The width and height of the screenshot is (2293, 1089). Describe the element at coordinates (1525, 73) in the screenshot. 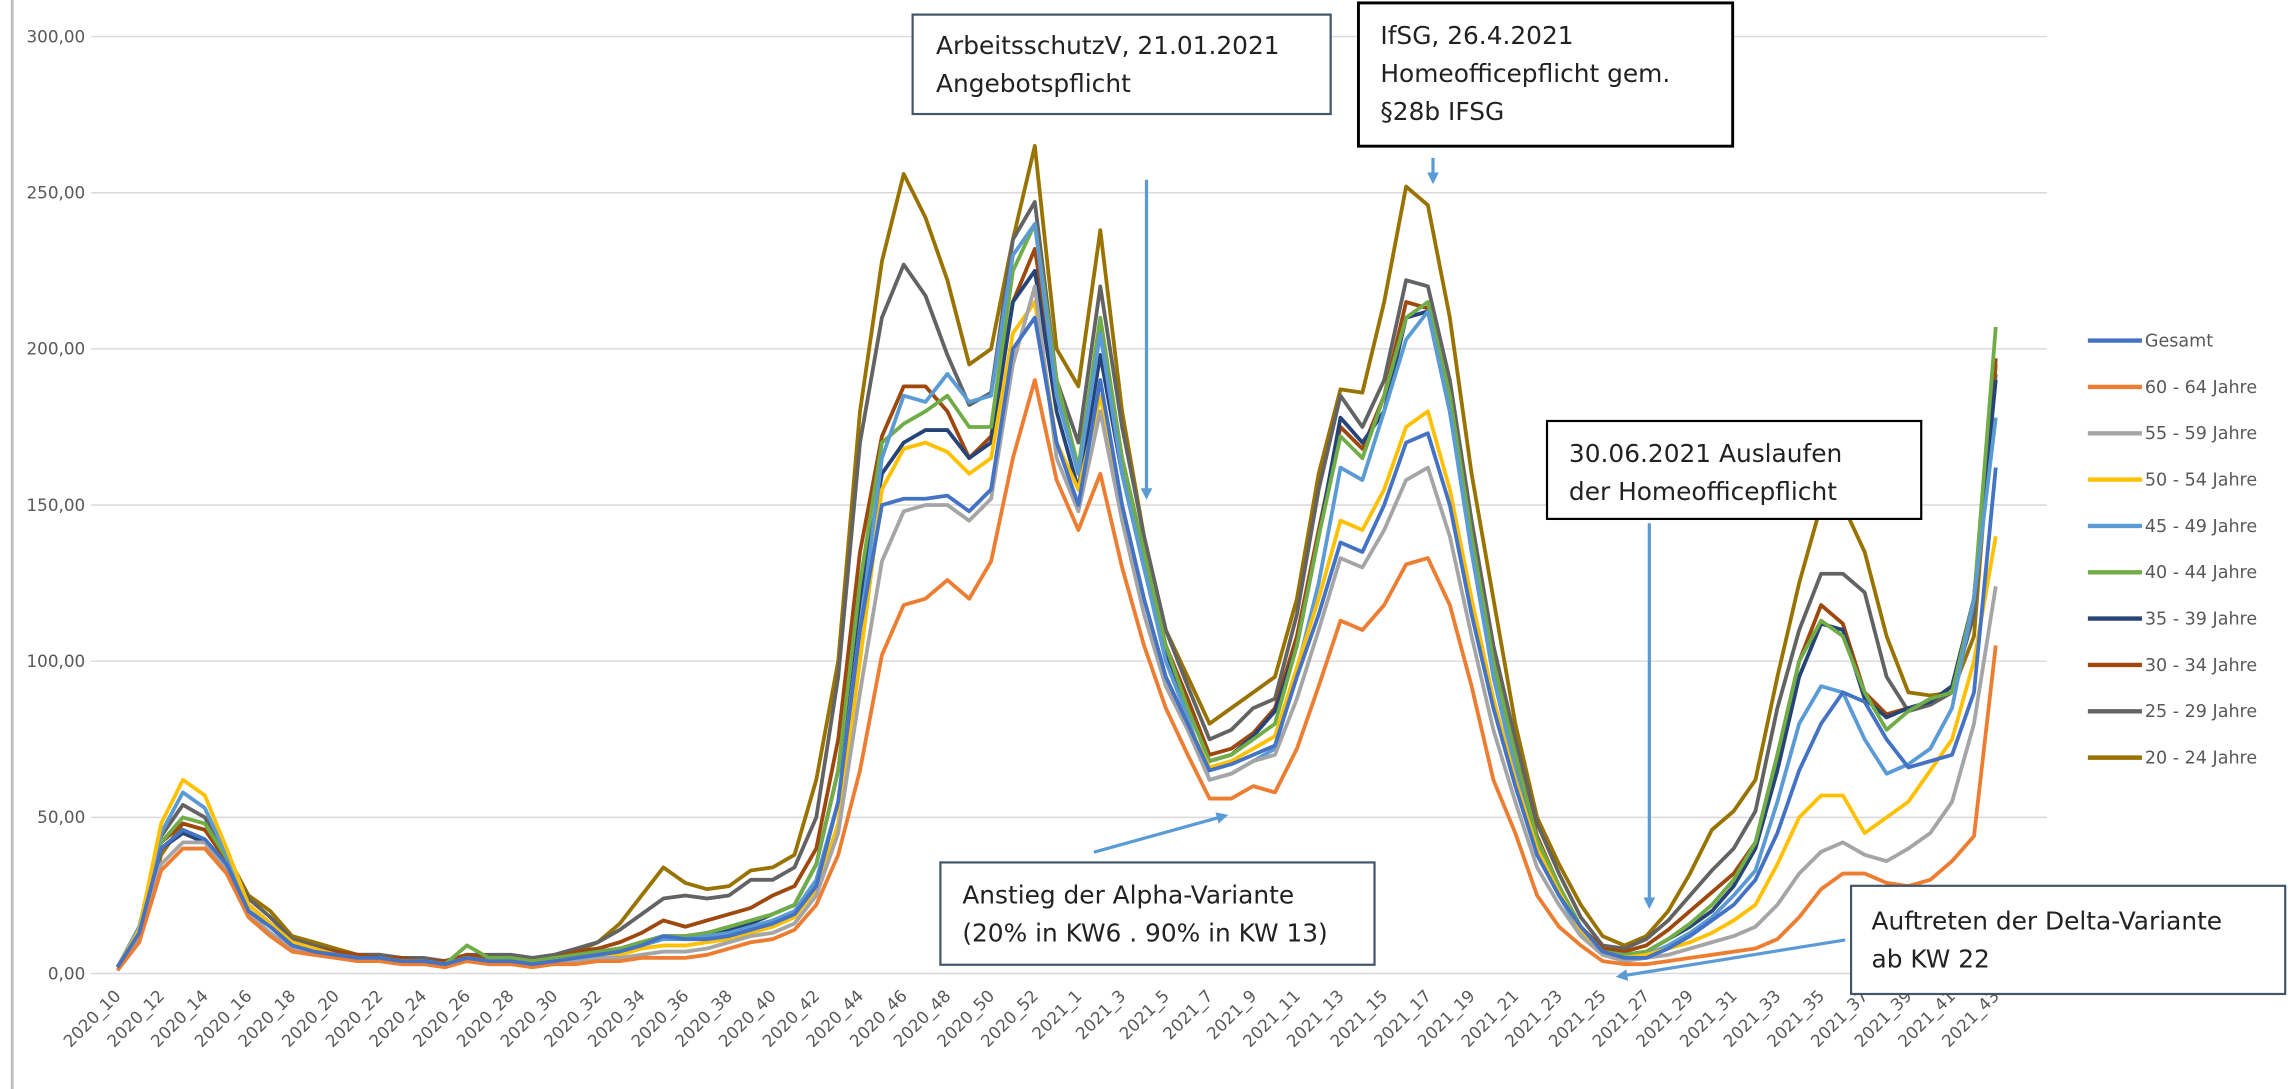

I see `annotation-text: Homeofficepflicht gem.` at that location.